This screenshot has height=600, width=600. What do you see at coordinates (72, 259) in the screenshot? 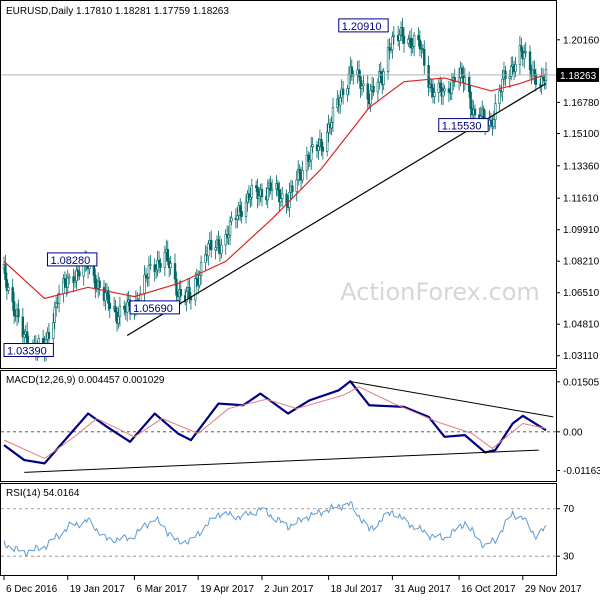
I see `swing-label: 1.08280` at bounding box center [72, 259].